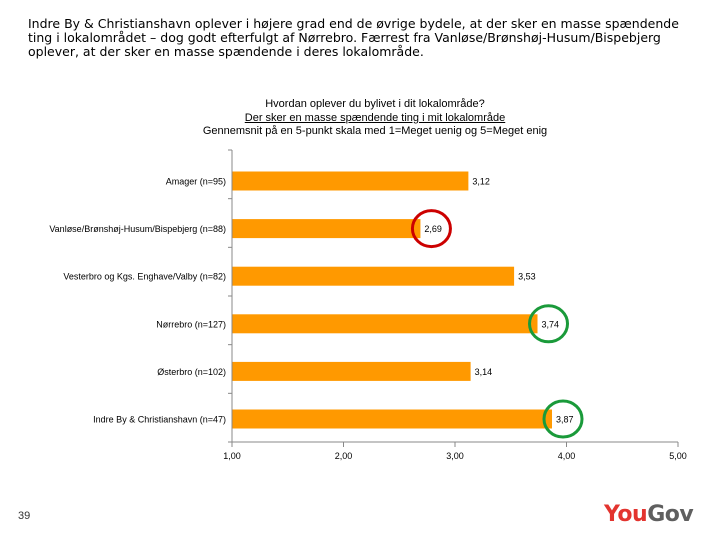 This screenshot has width=720, height=540. What do you see at coordinates (567, 456) in the screenshot?
I see `x-tick-label: 4,00` at bounding box center [567, 456].